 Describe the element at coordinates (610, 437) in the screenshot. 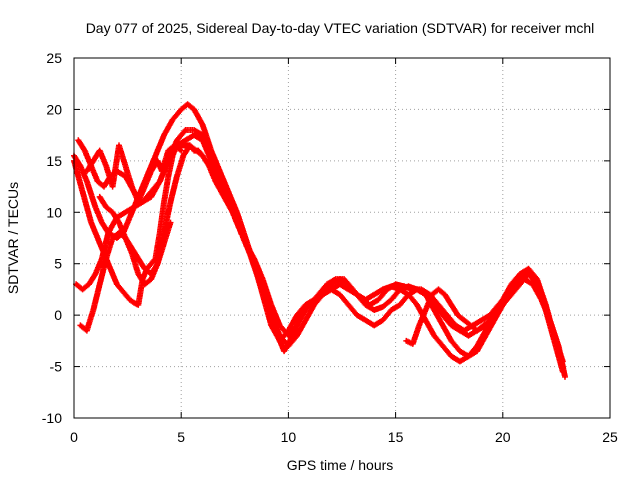

I see `x-tick-label: 25` at that location.